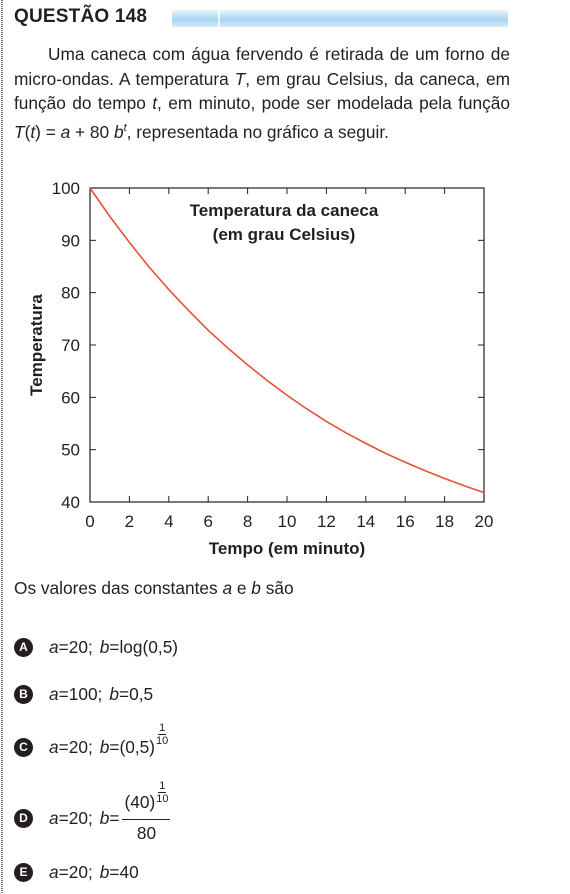 The height and width of the screenshot is (894, 570). What do you see at coordinates (23, 647) in the screenshot?
I see `option-a-badge: A` at bounding box center [23, 647].